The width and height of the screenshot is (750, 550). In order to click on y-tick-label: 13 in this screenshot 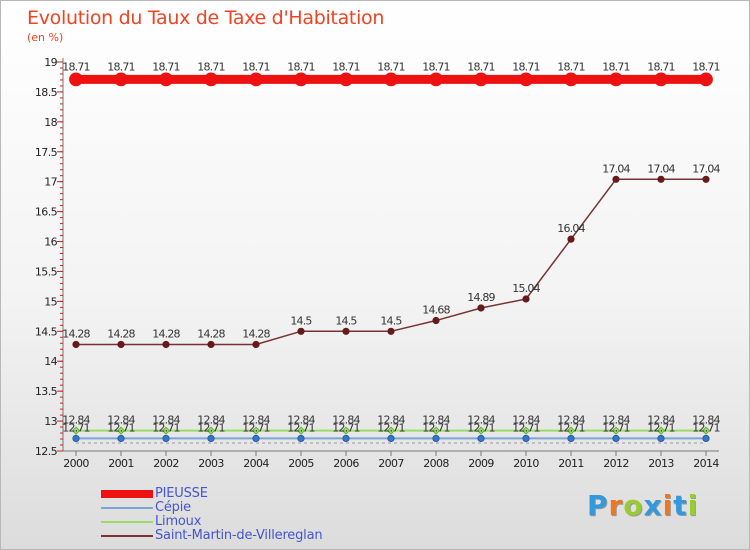, I will do `click(50, 421)`.